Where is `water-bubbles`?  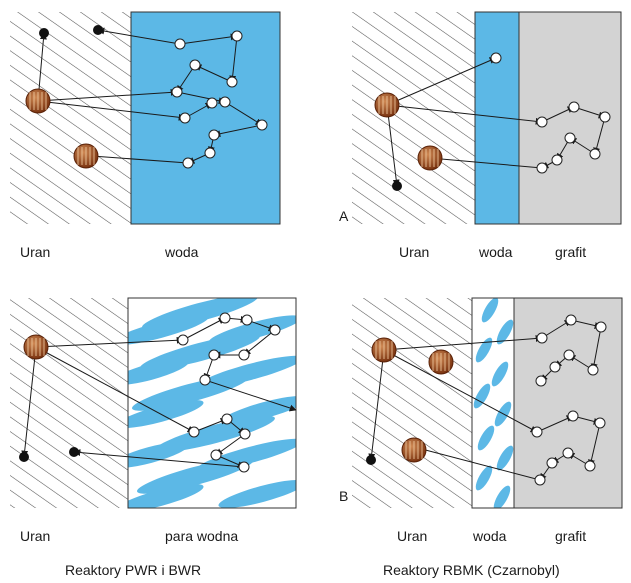
water-bubbles is located at coordinates (493, 403).